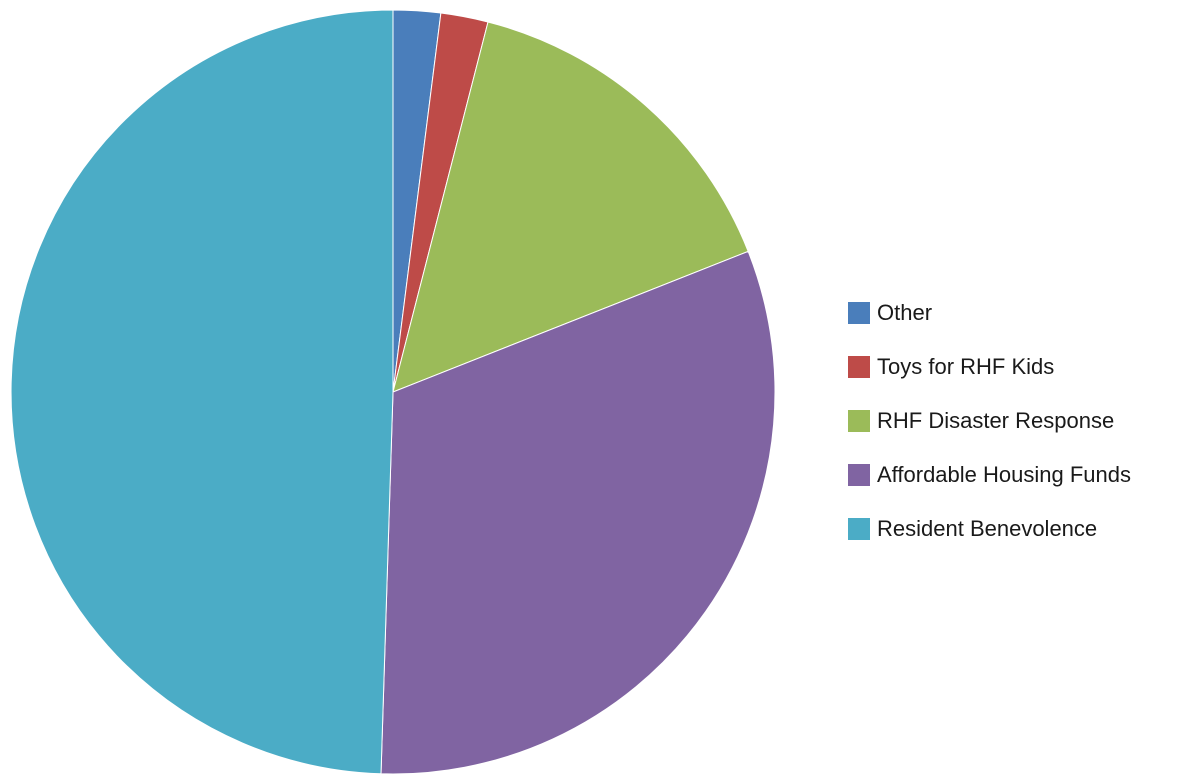 Image resolution: width=1191 pixels, height=774 pixels. I want to click on legend-label-resident-benevolence: Resident Benevolence, so click(987, 528).